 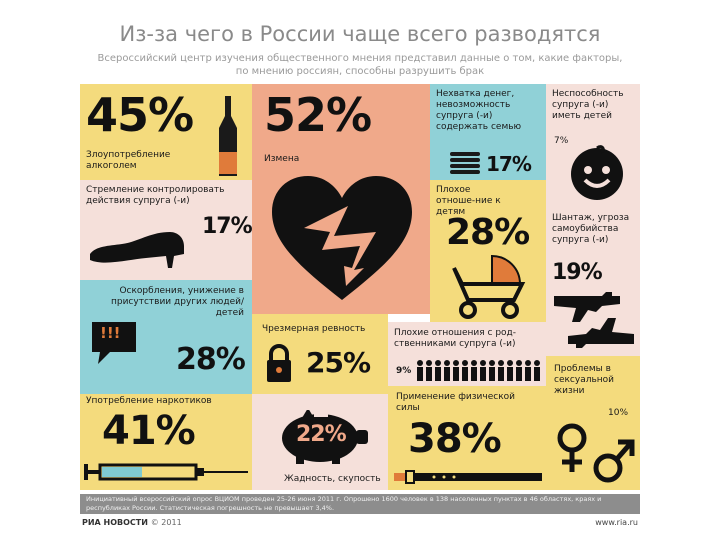 I want to click on label-violence: Применение физической силы, so click(x=455, y=402).